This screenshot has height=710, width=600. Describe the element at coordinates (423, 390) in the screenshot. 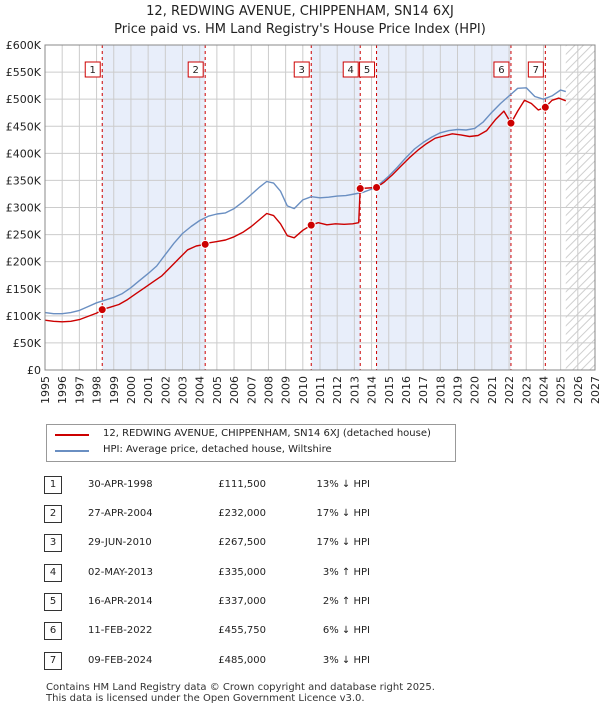

I see `x-tick-label: 2017` at that location.